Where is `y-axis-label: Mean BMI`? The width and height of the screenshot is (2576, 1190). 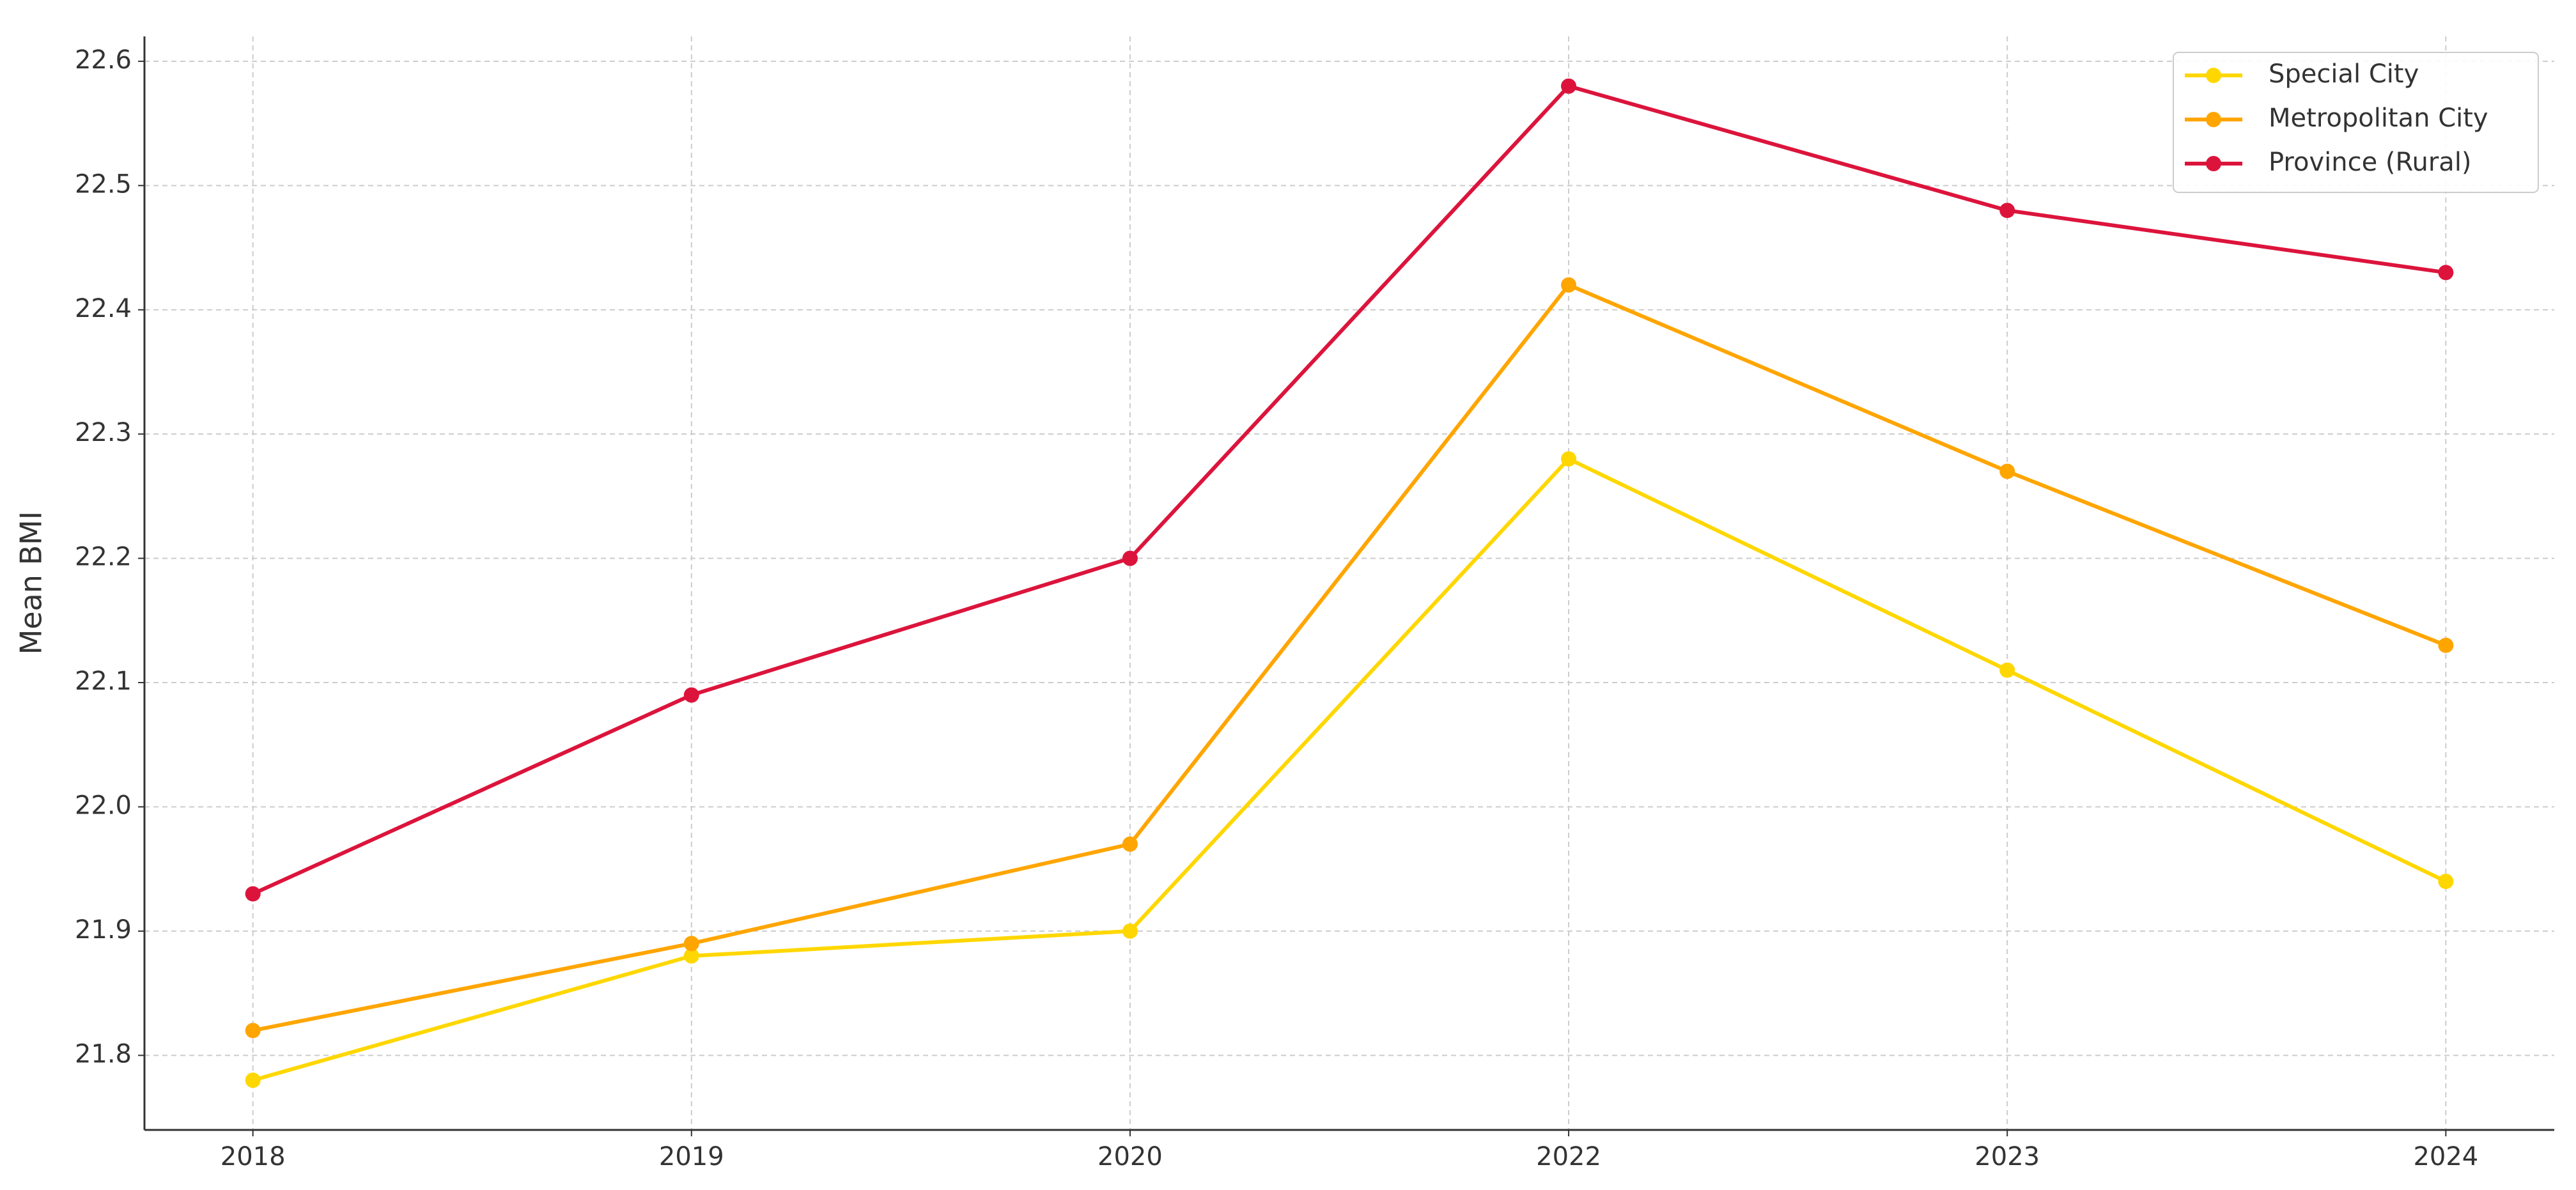
y-axis-label: Mean BMI is located at coordinates (31, 583).